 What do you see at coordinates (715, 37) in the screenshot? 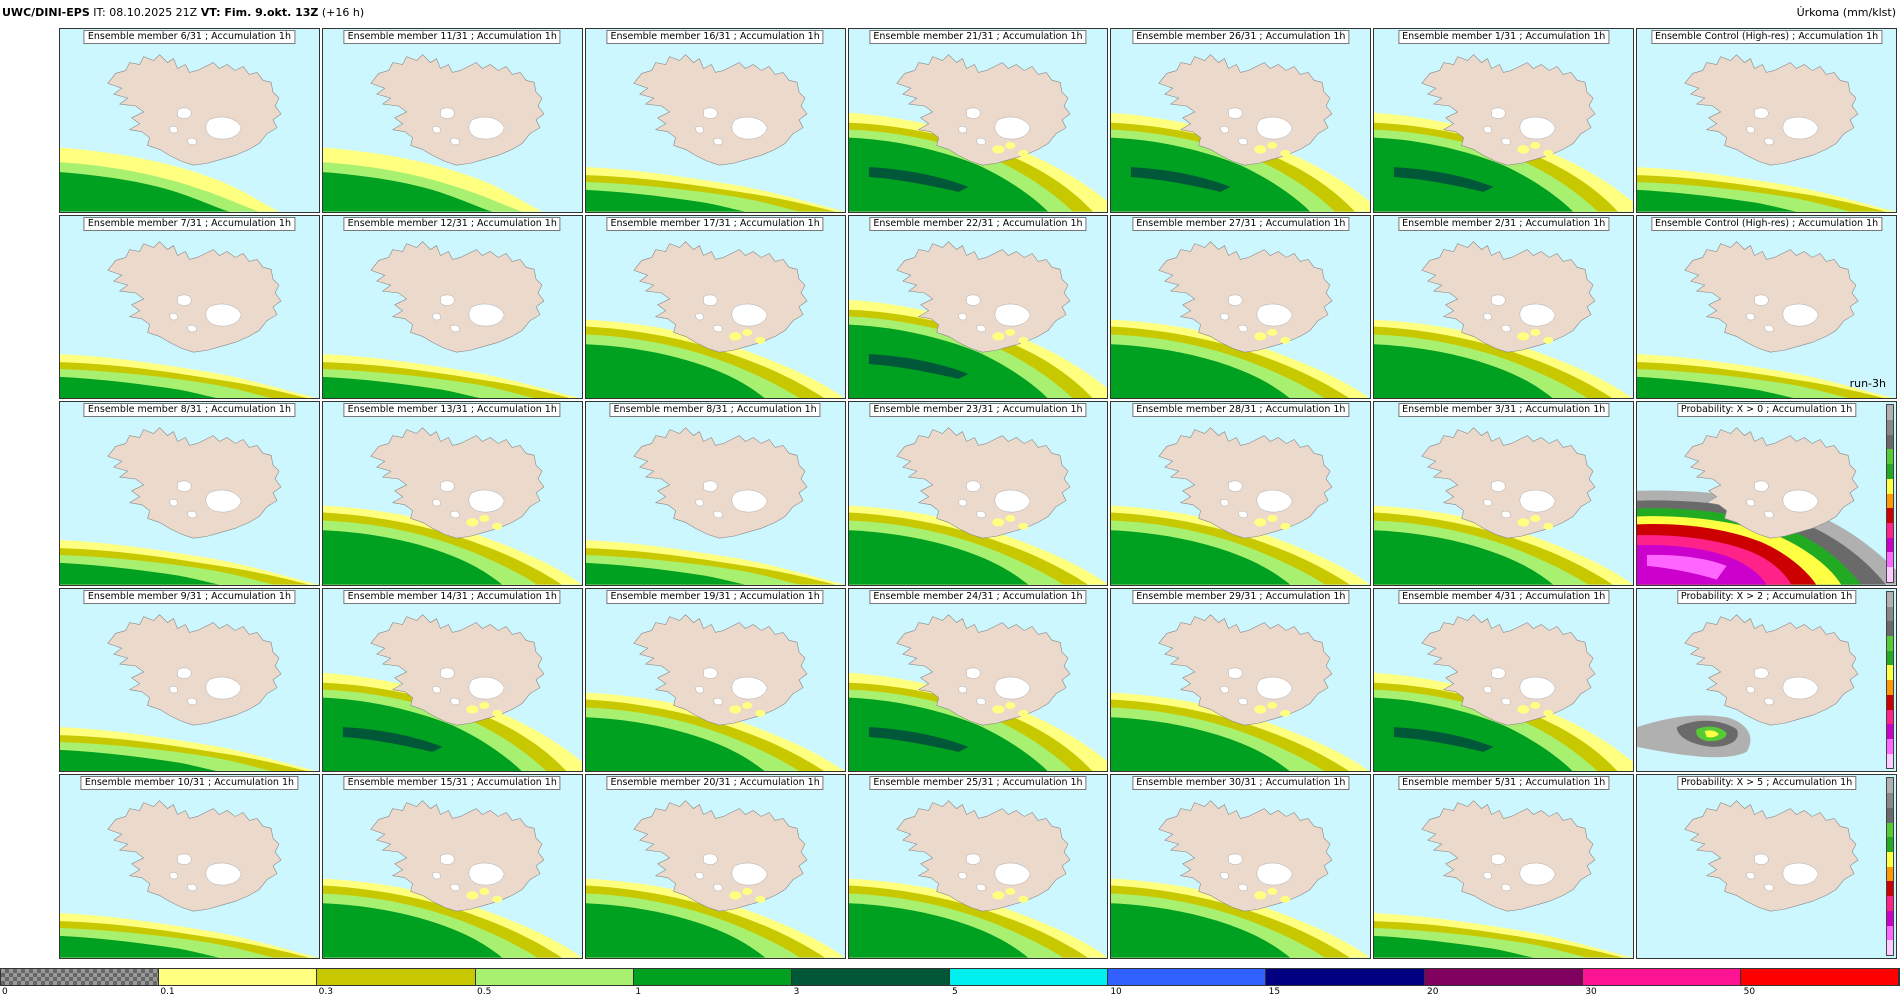
I see `panel-title: Ensemble member 16/31 ; Accumulation 1h` at bounding box center [715, 37].